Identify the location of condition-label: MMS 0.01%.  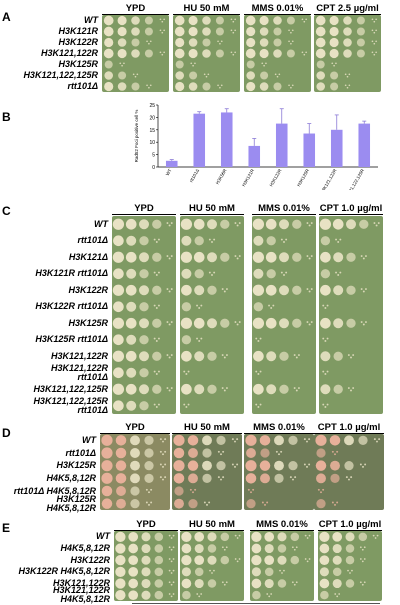
(284, 208).